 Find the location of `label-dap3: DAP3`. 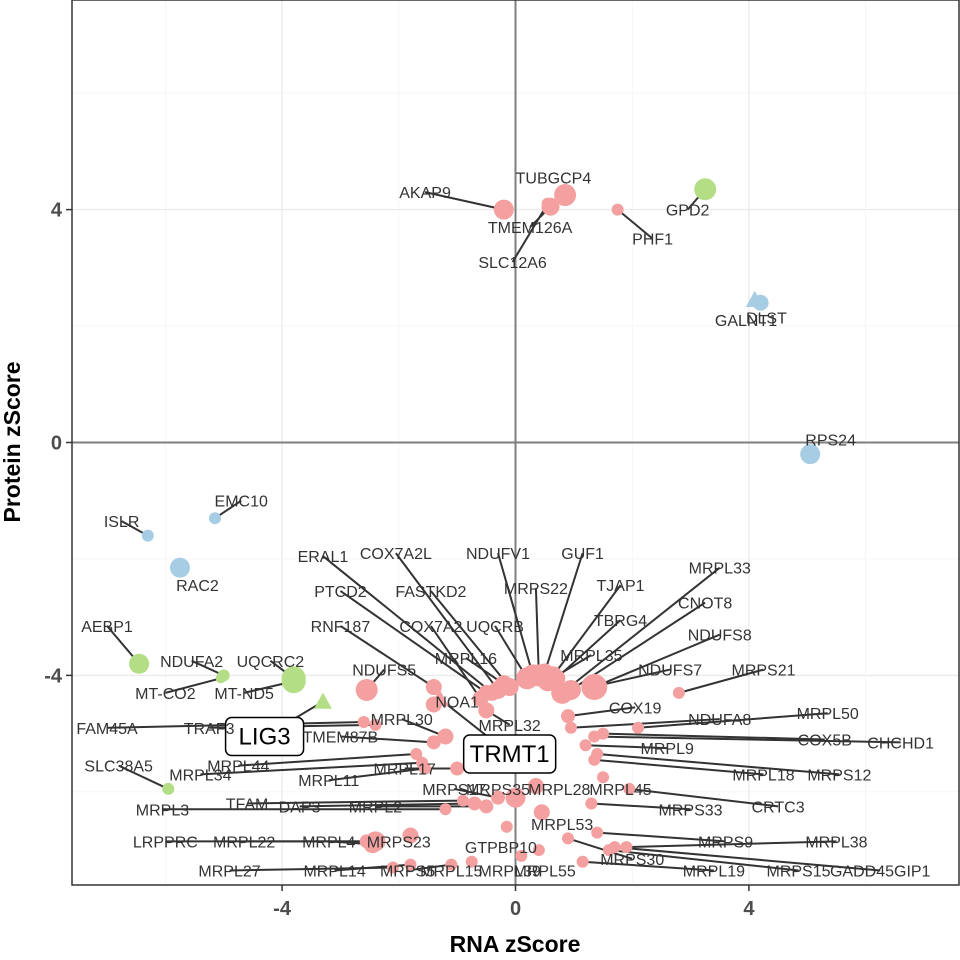

label-dap3: DAP3 is located at coordinates (300, 807).